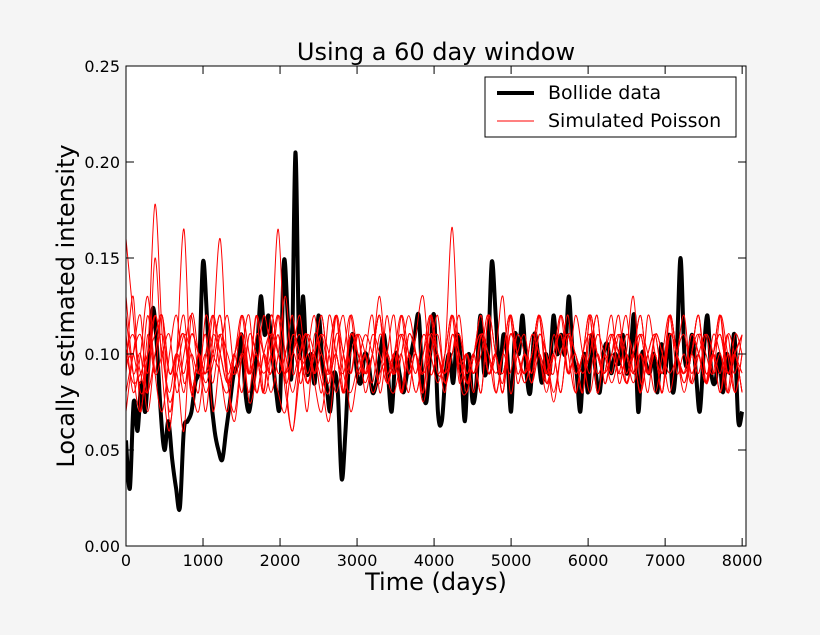 The width and height of the screenshot is (820, 635). What do you see at coordinates (102, 66) in the screenshot?
I see `y-tick-label: 0.25` at bounding box center [102, 66].